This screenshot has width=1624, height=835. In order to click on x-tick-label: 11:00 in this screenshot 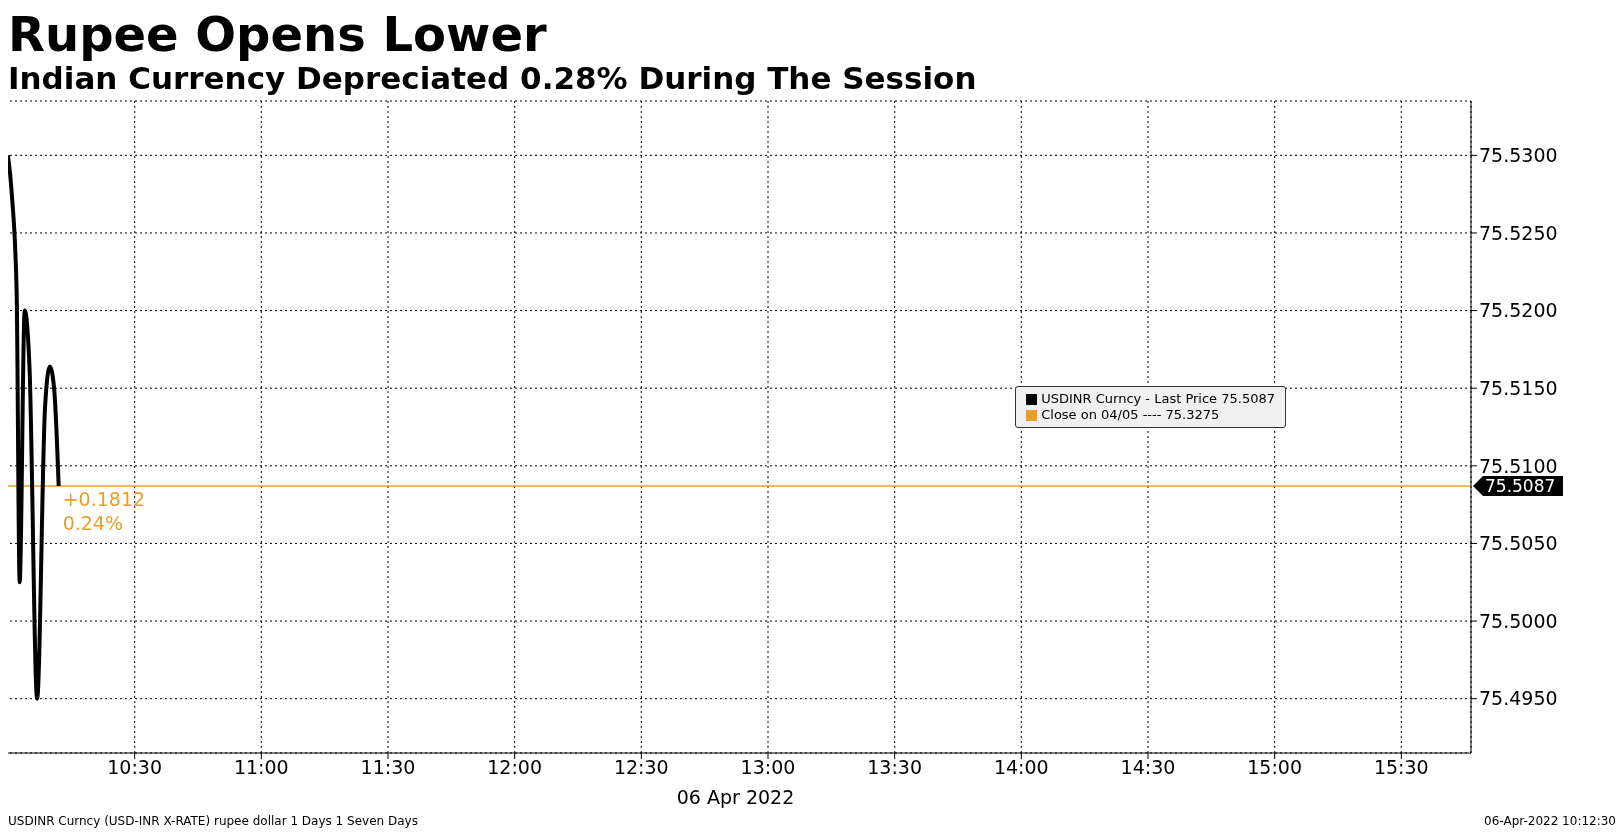, I will do `click(261, 767)`.